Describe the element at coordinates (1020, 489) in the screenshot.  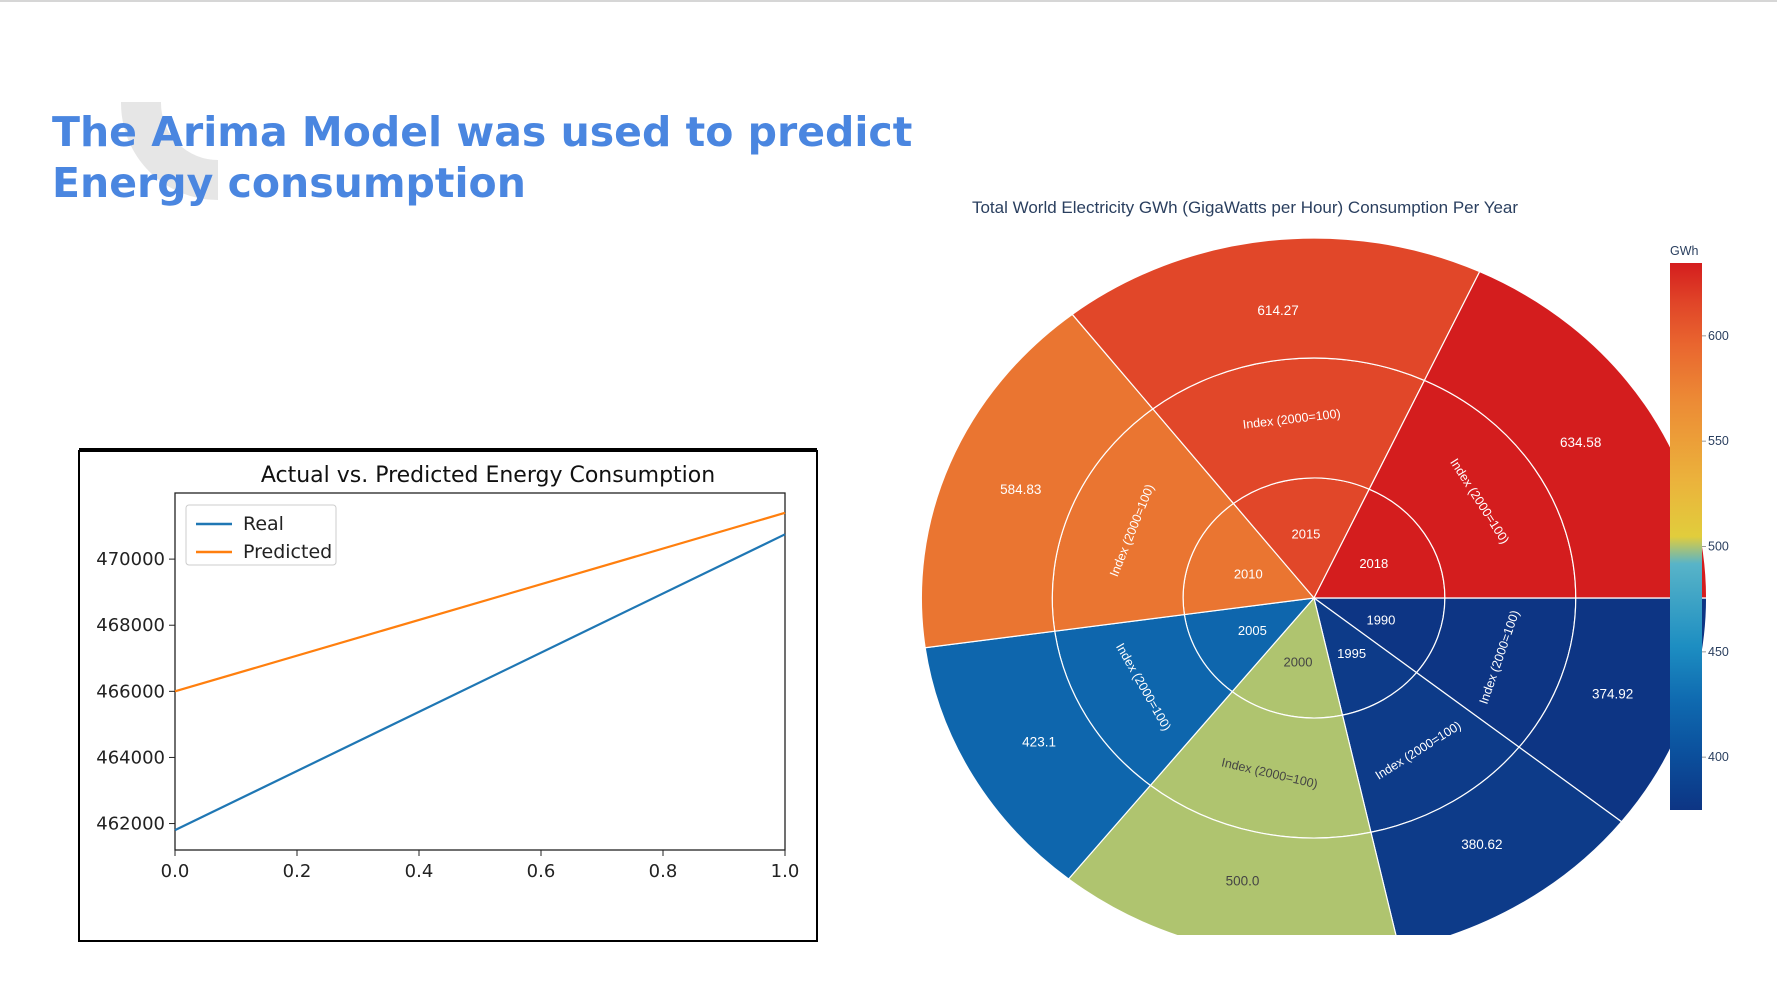
I see `outer-value-label: 584.83` at that location.